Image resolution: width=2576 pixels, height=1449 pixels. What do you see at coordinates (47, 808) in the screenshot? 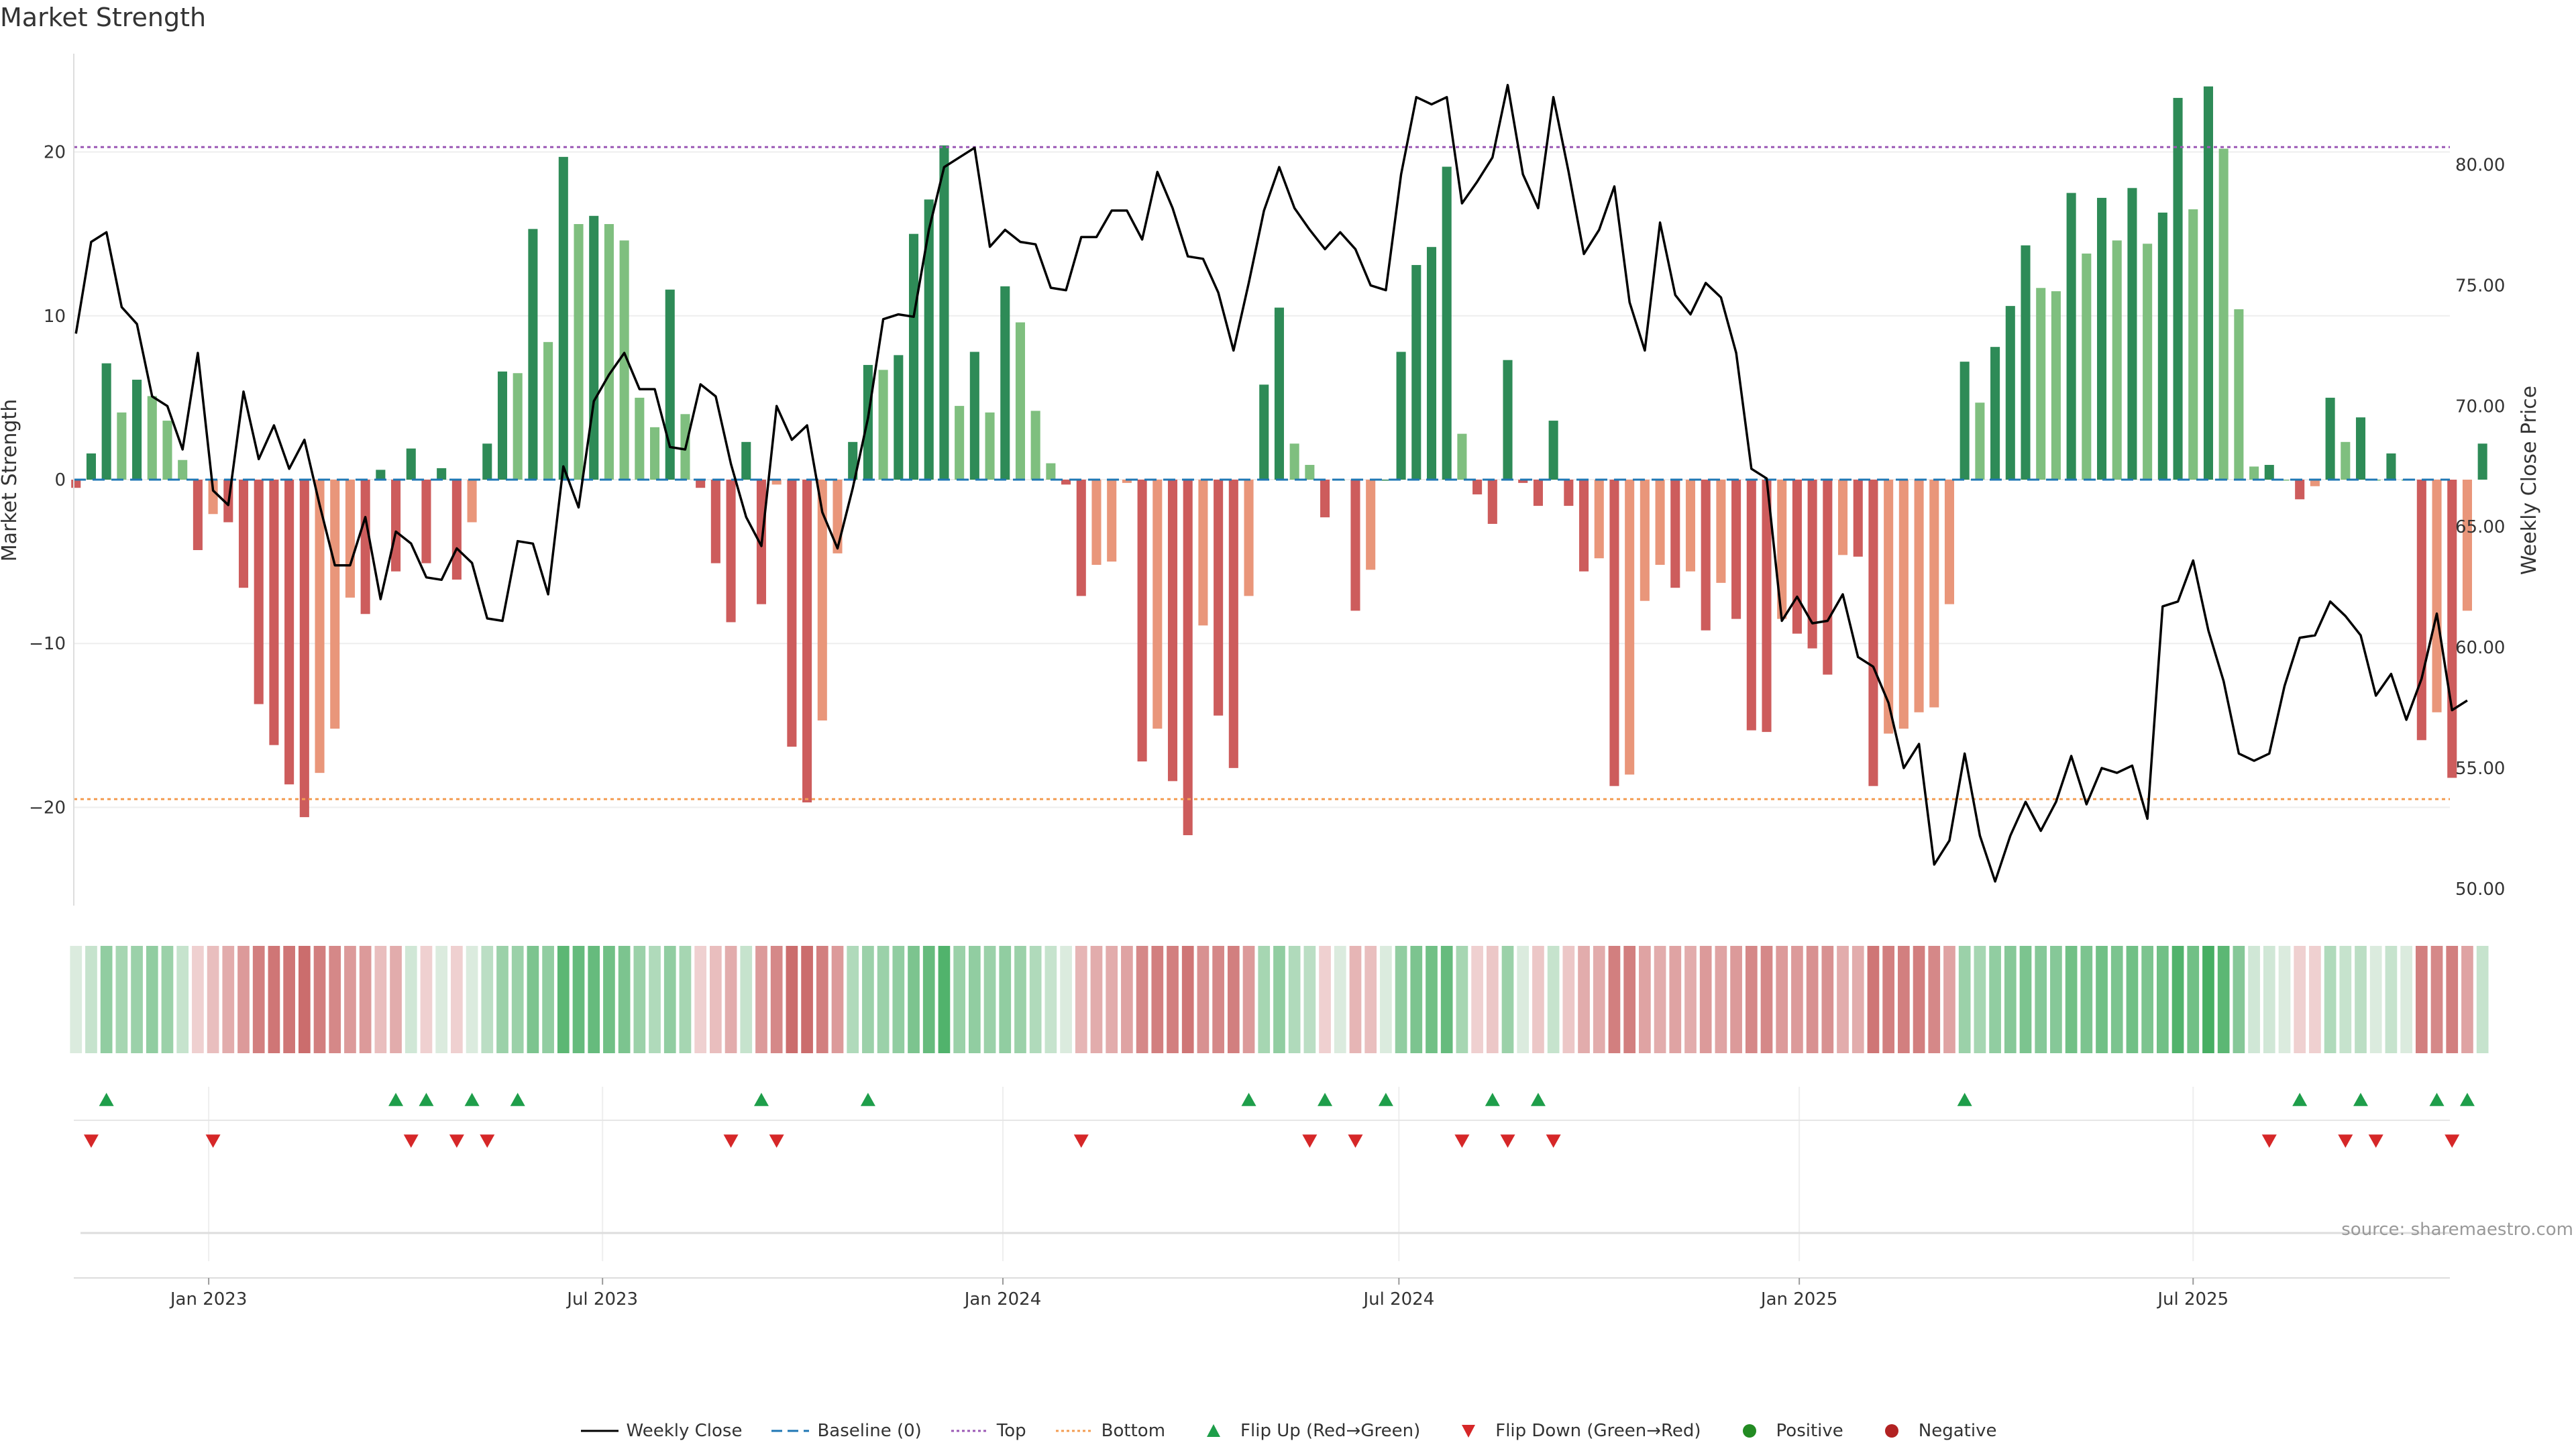
I see `y-left-tick-label: −20` at bounding box center [47, 808].